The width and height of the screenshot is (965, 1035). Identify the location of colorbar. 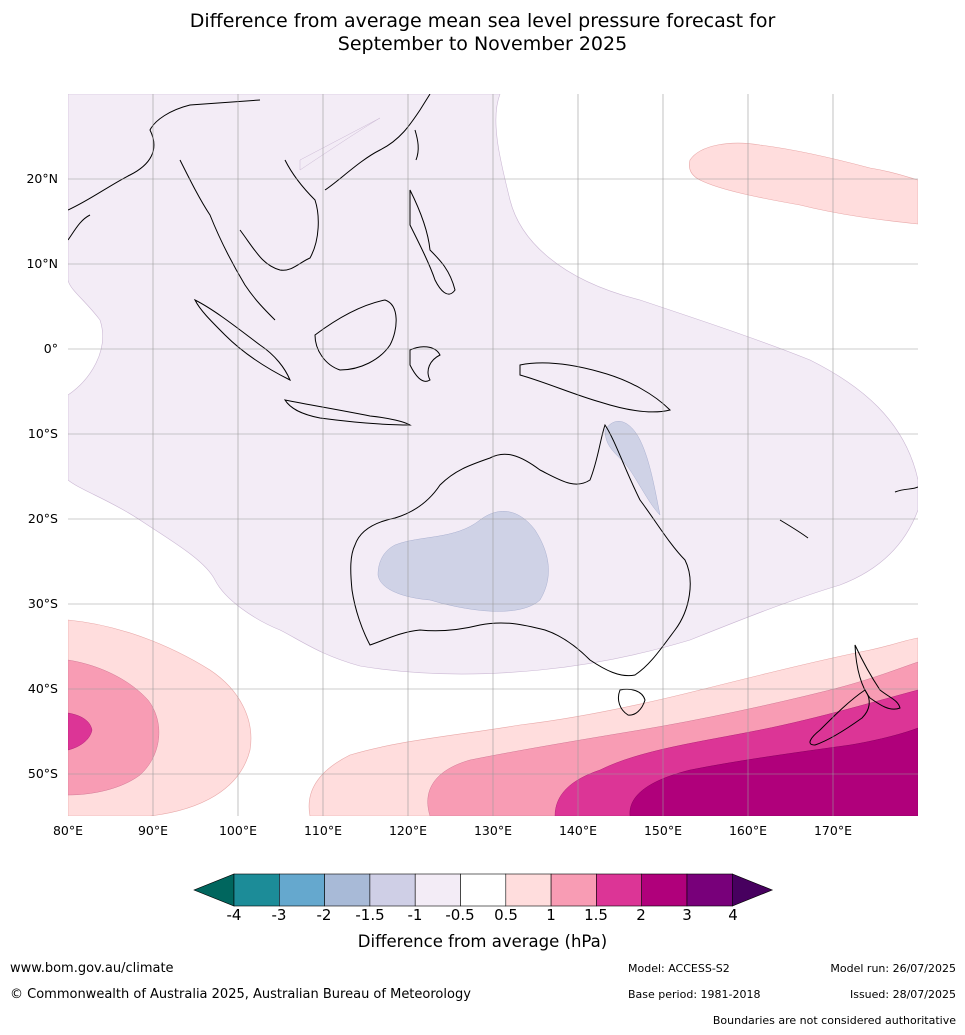
(483, 890).